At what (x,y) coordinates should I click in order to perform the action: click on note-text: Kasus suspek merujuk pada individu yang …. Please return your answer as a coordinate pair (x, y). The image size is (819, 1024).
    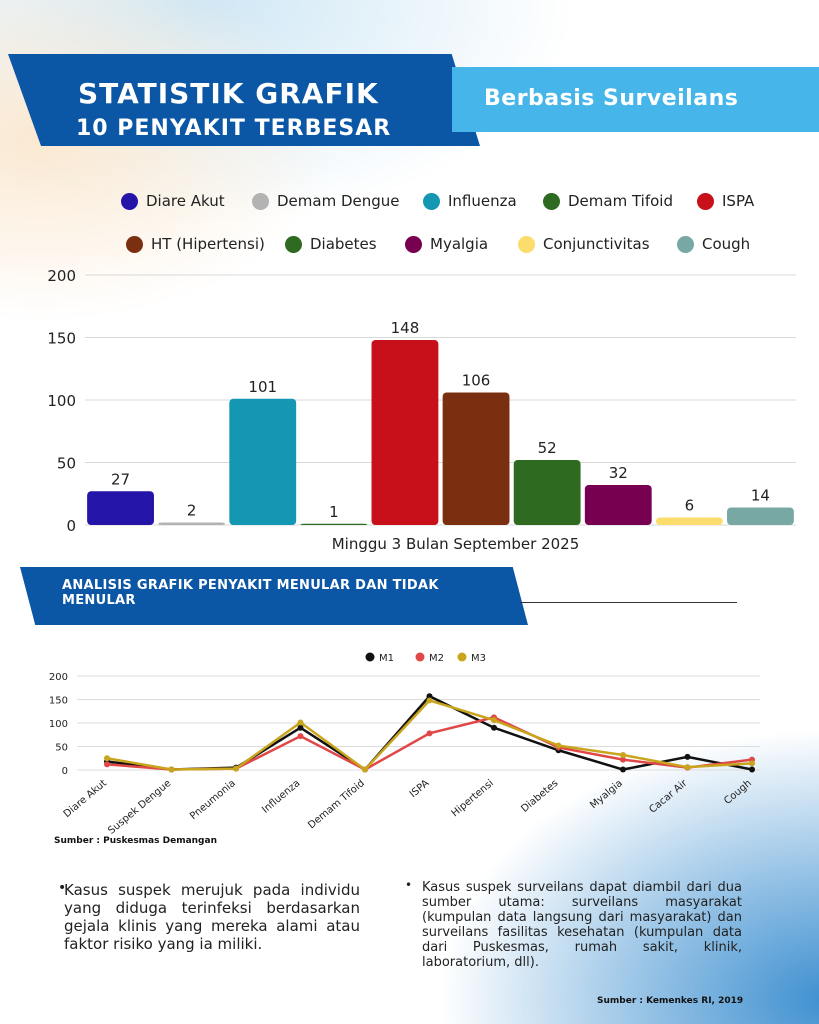
    Looking at the image, I should click on (212, 917).